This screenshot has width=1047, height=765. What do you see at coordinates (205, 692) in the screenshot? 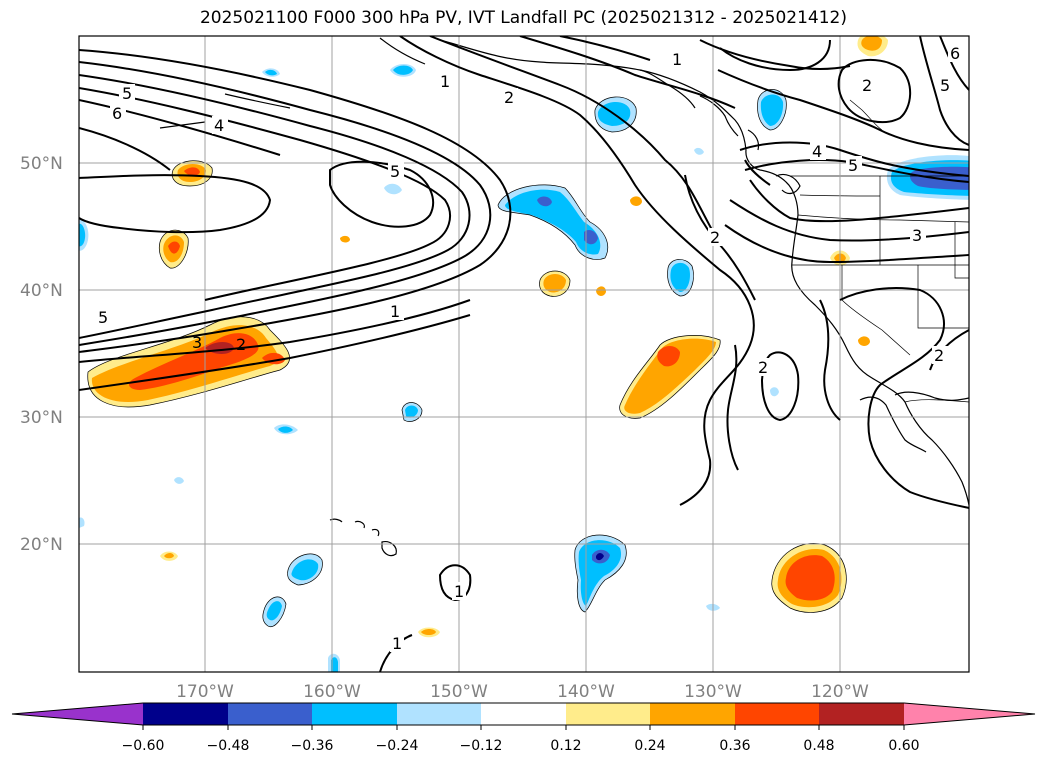
I see `lon-label: 170°W` at bounding box center [205, 692].